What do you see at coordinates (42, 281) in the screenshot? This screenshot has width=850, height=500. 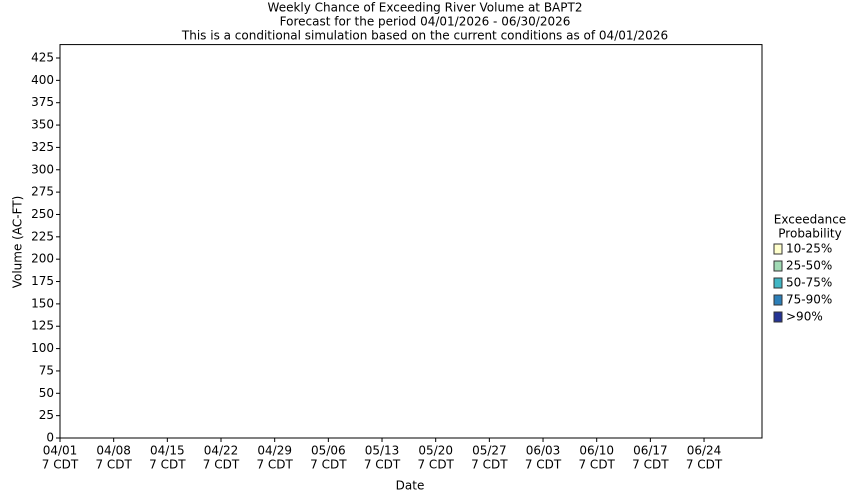 I see `y-tick-label: 175` at bounding box center [42, 281].